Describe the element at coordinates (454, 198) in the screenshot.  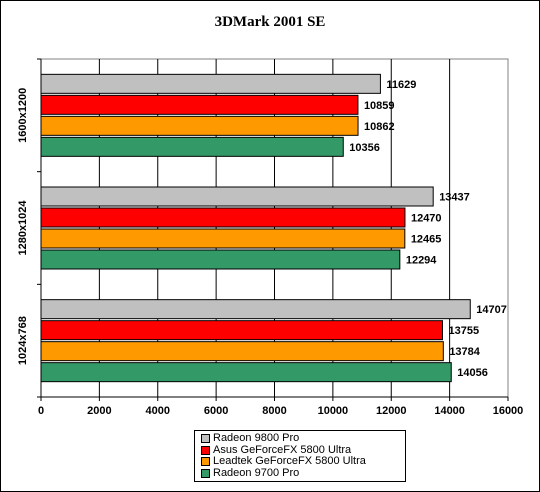
I see `data-label: 13437` at that location.